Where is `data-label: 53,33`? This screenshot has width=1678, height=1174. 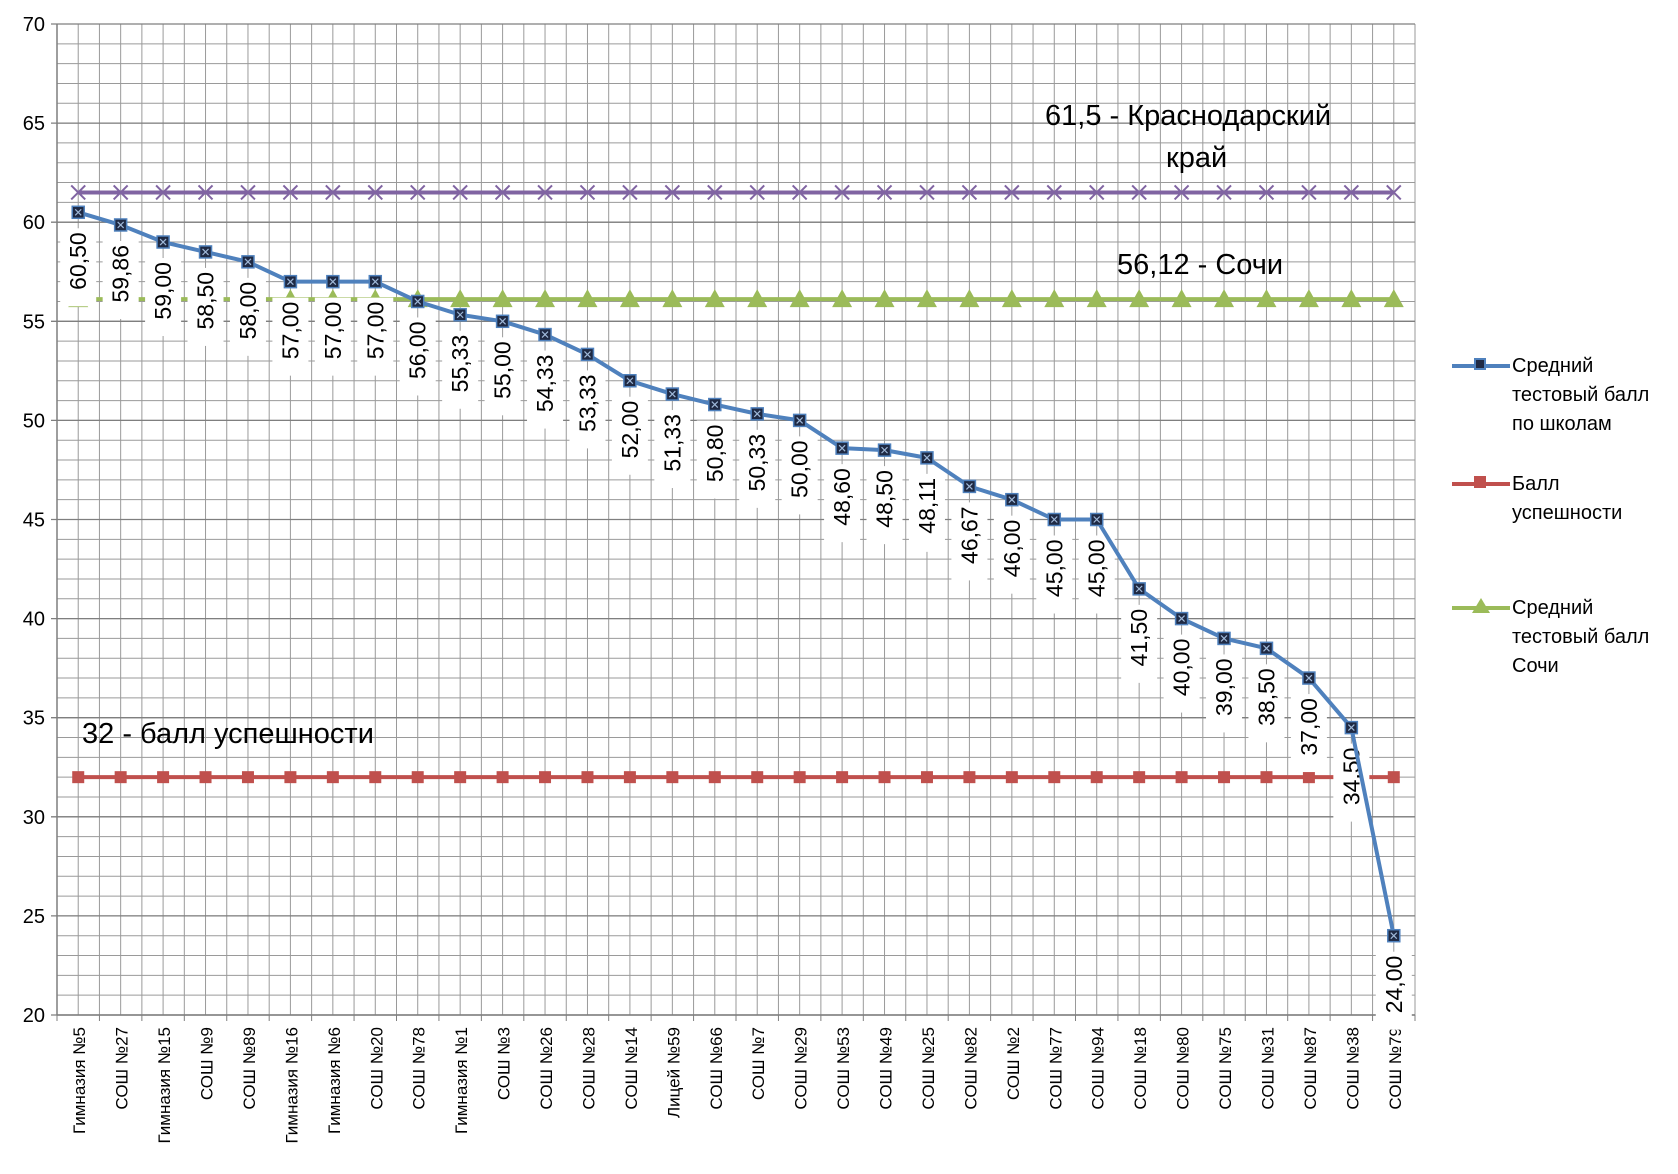 data-label: 53,33 is located at coordinates (587, 403).